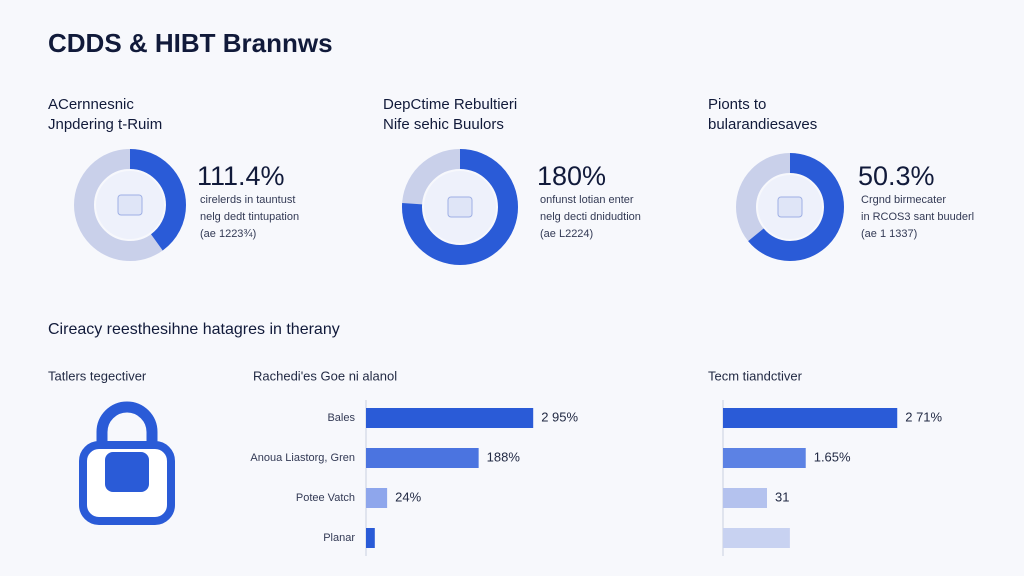  I want to click on kpi-value: 50.3%, so click(896, 176).